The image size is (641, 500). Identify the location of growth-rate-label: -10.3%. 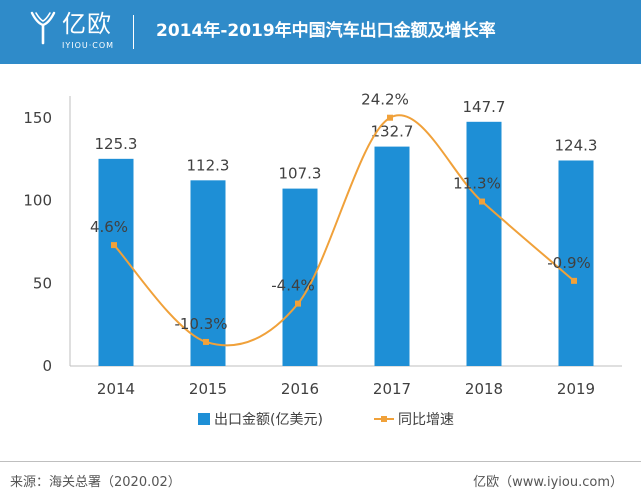
(200, 324).